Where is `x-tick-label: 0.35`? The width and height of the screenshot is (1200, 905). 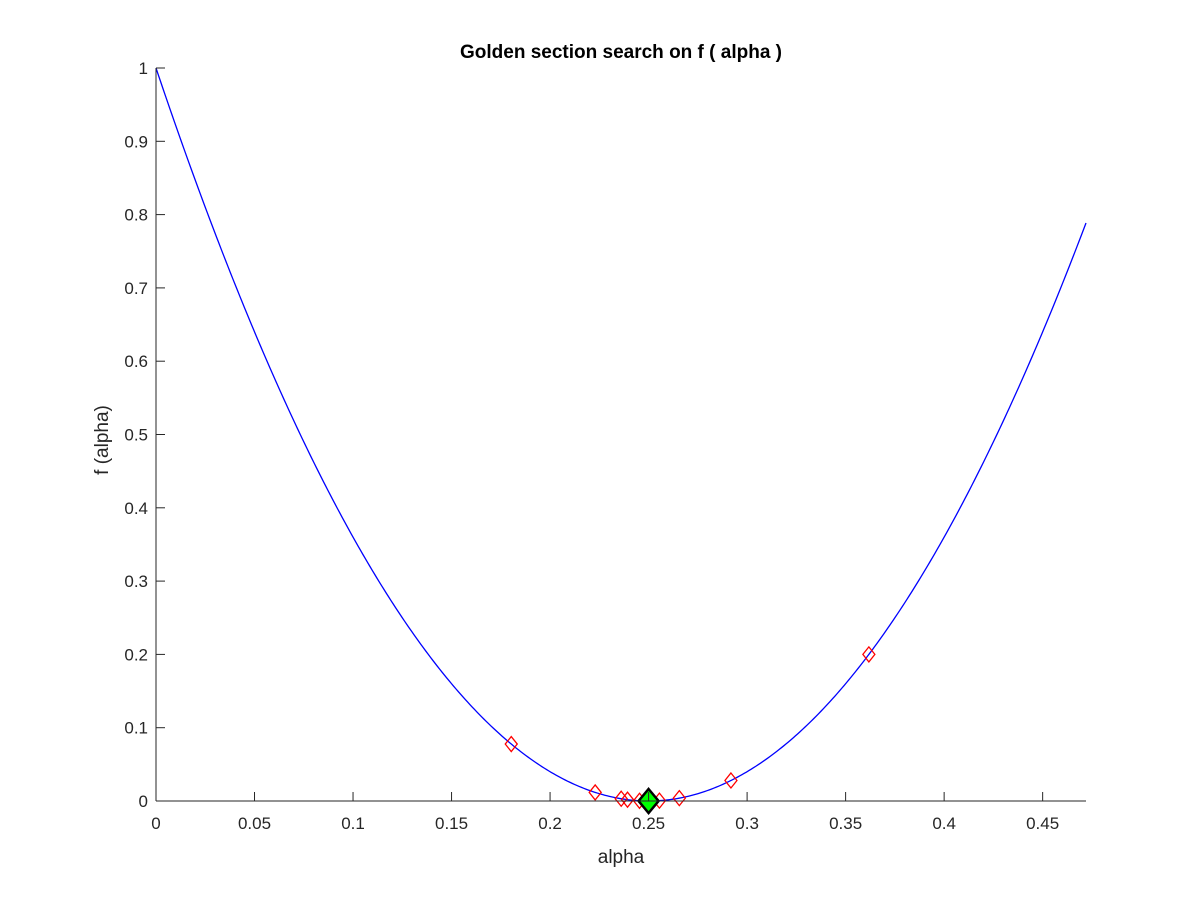
x-tick-label: 0.35 is located at coordinates (845, 823).